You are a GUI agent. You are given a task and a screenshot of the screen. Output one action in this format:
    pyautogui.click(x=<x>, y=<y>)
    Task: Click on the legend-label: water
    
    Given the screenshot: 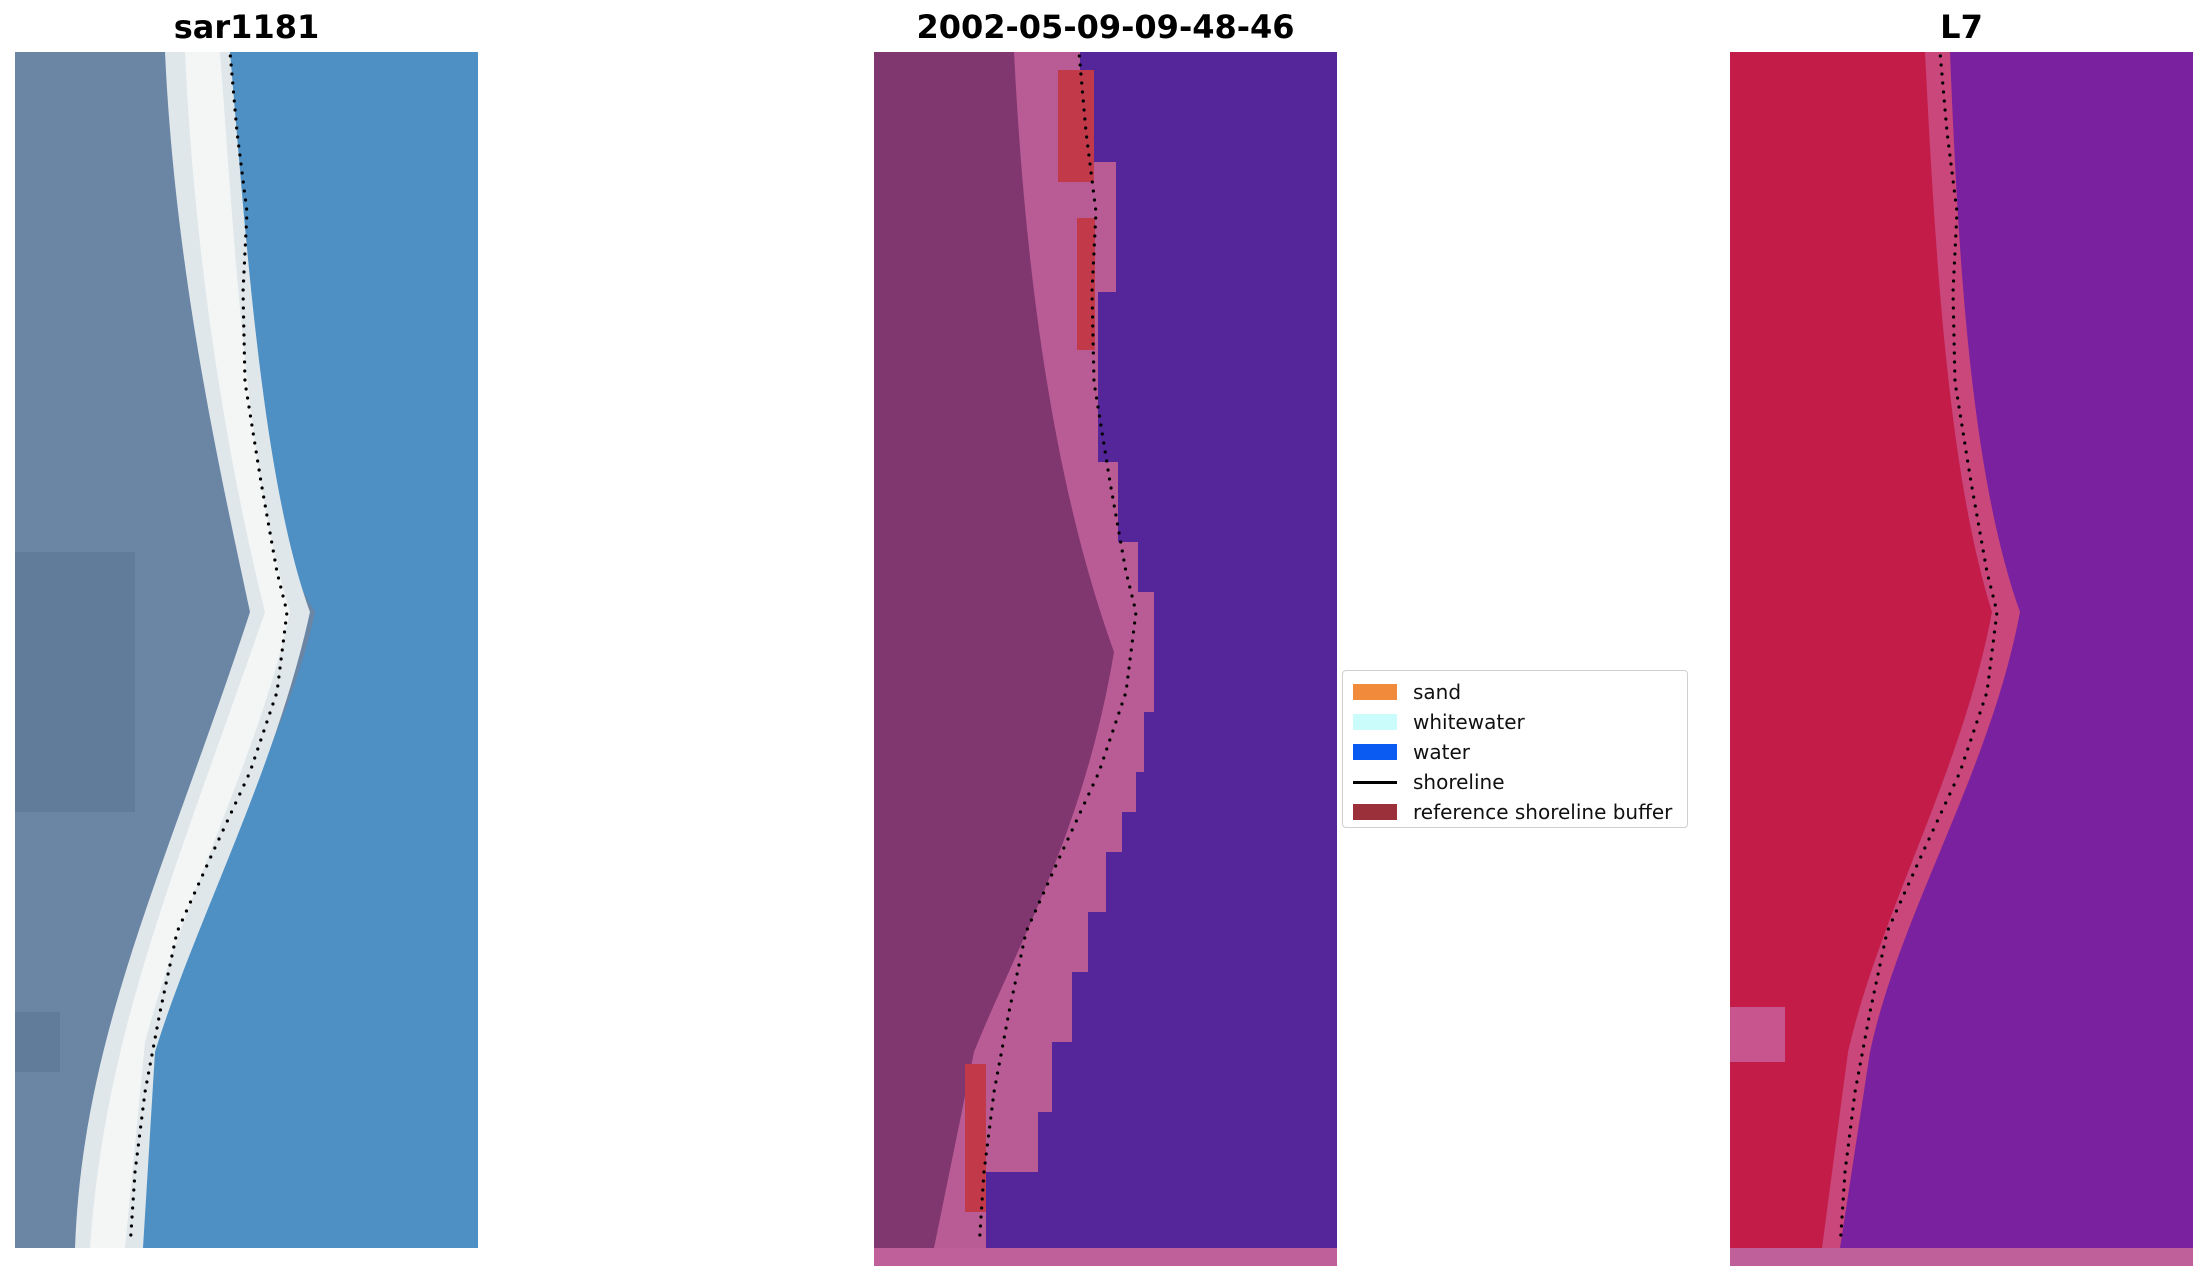 What is the action you would take?
    pyautogui.click(x=1441, y=752)
    